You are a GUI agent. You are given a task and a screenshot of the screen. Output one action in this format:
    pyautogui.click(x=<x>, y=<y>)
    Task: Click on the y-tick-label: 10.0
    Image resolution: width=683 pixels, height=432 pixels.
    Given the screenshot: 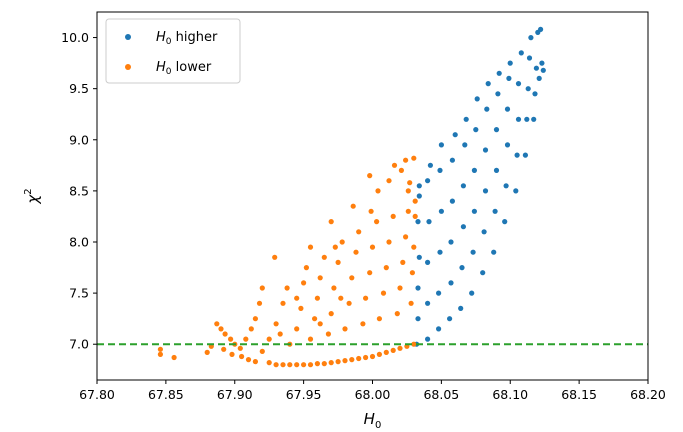 What is the action you would take?
    pyautogui.click(x=75, y=37)
    